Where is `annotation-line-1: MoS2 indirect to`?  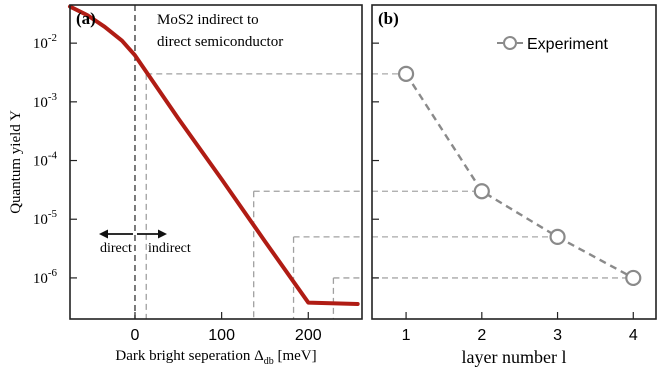 annotation-line-1: MoS2 indirect to is located at coordinates (208, 20).